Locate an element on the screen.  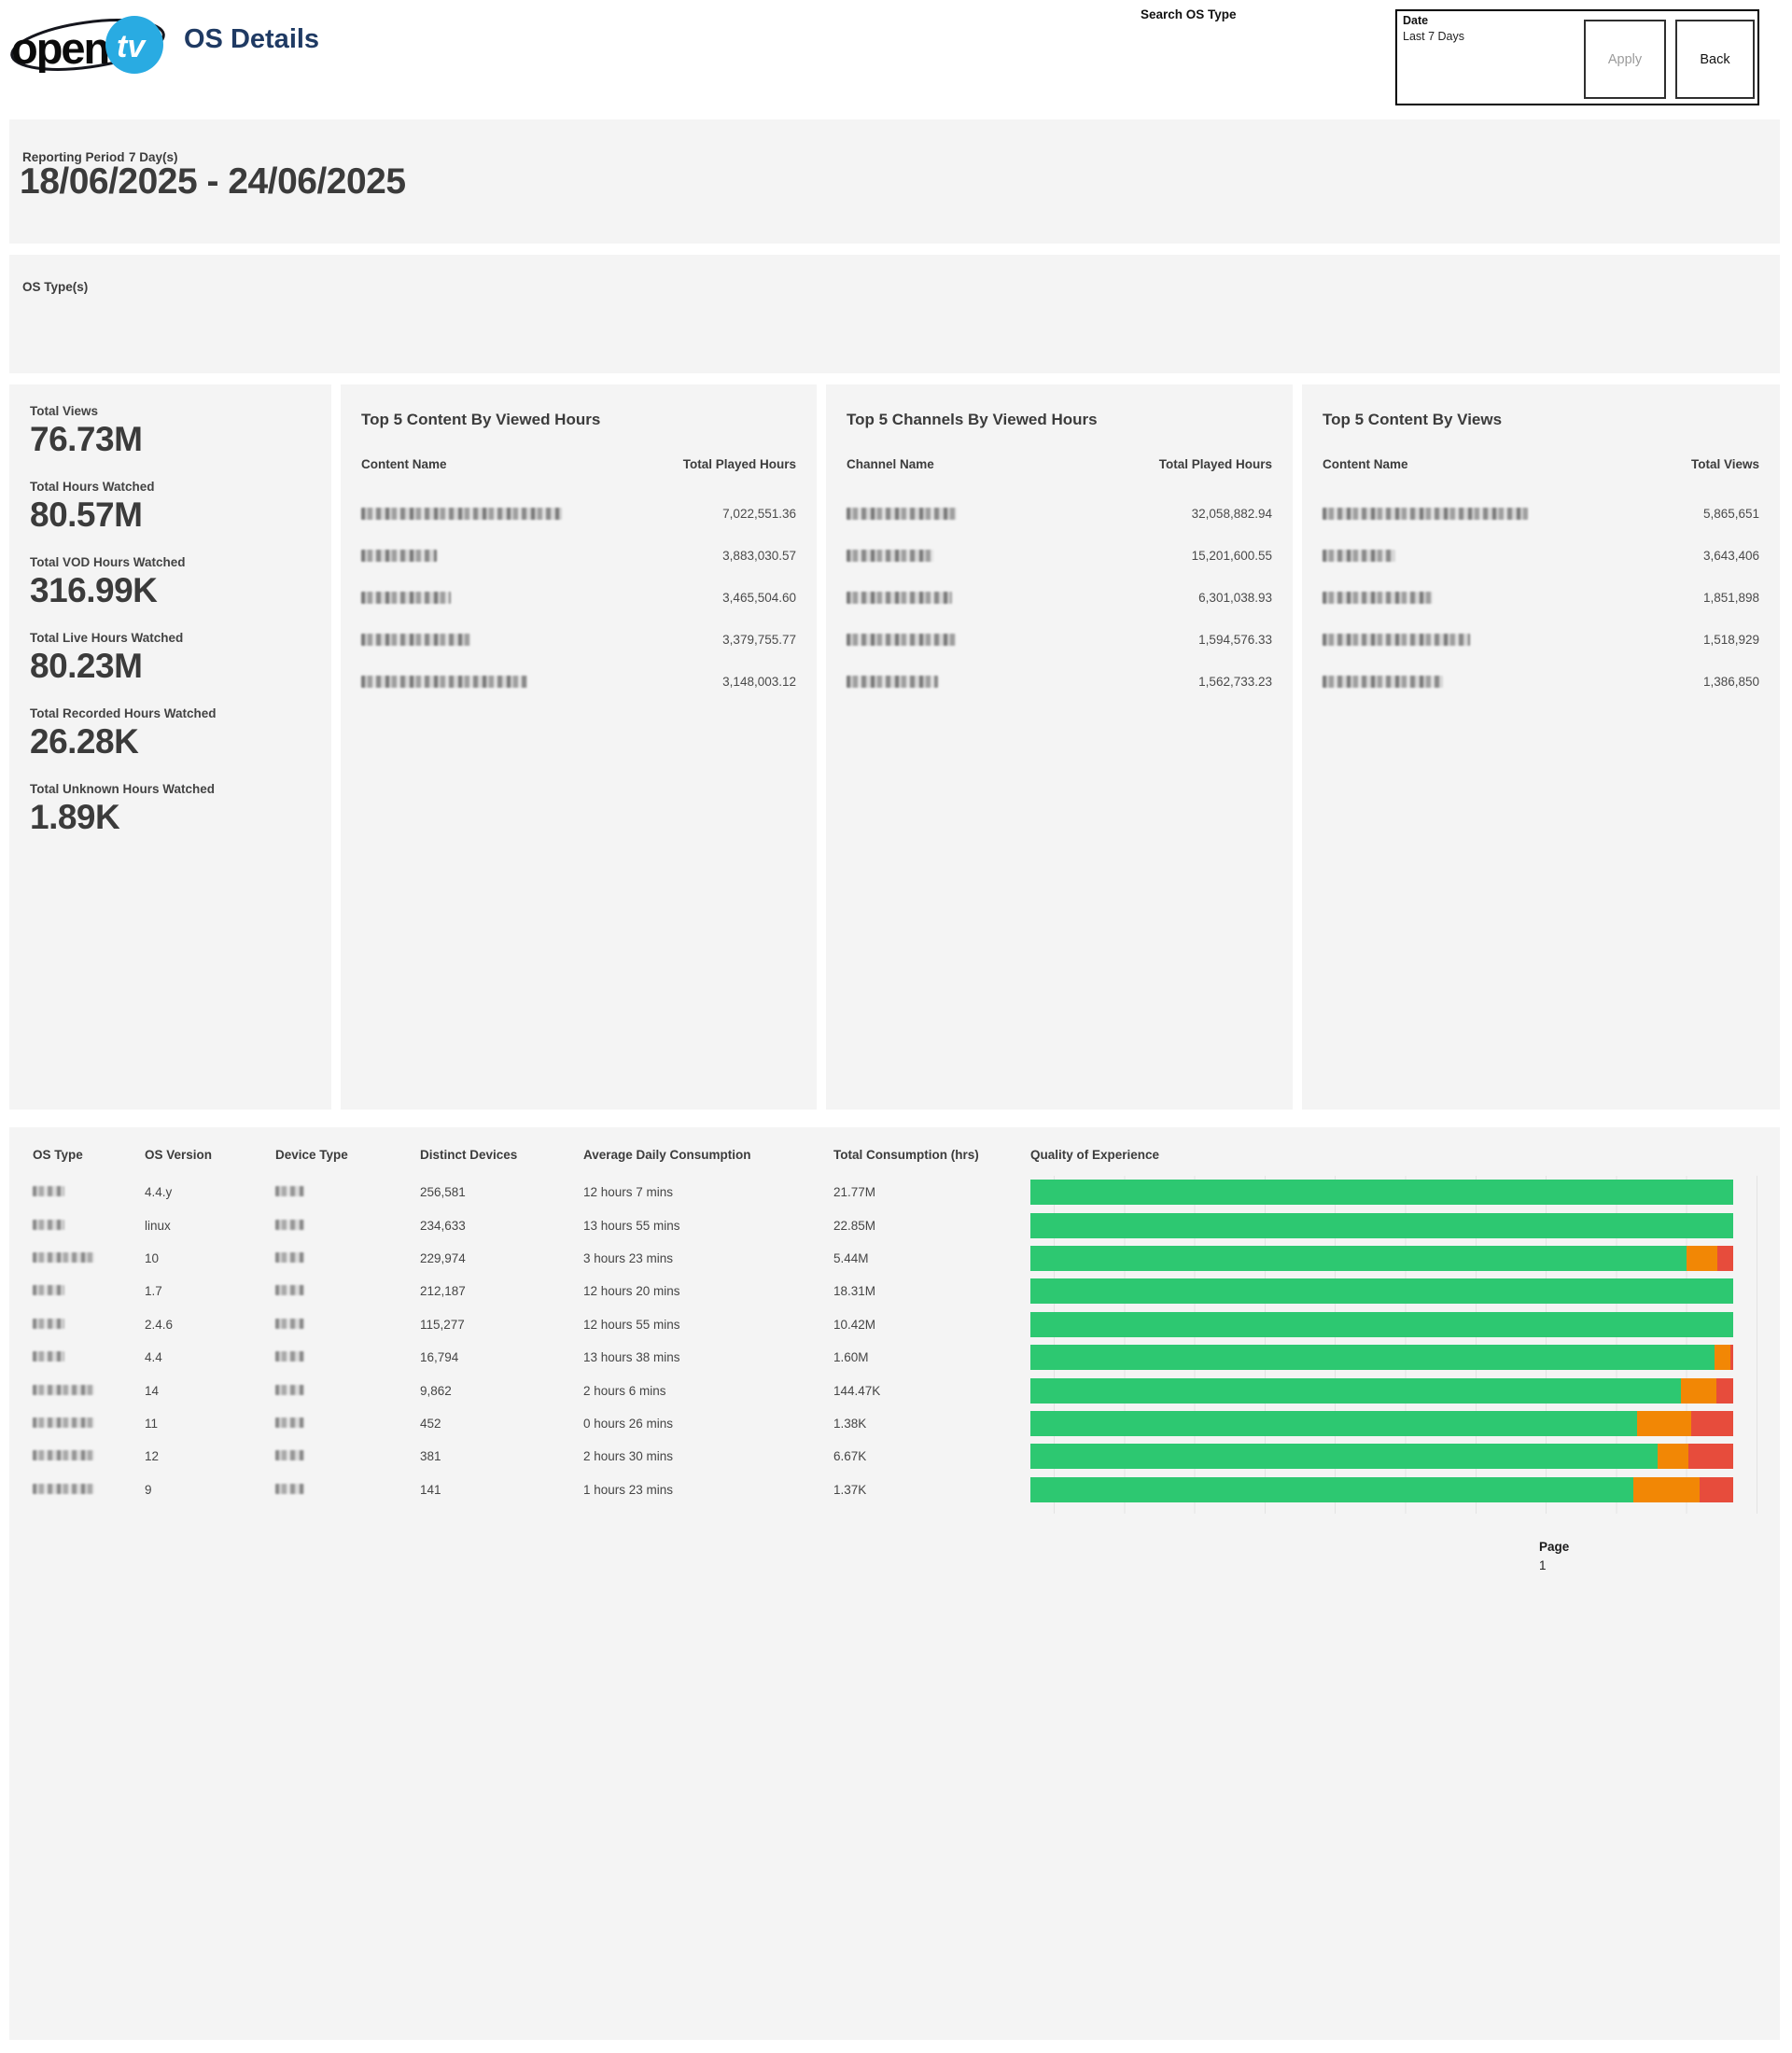
stat-group: Total Recorded Hours Watched 26.28K is located at coordinates (170, 733).